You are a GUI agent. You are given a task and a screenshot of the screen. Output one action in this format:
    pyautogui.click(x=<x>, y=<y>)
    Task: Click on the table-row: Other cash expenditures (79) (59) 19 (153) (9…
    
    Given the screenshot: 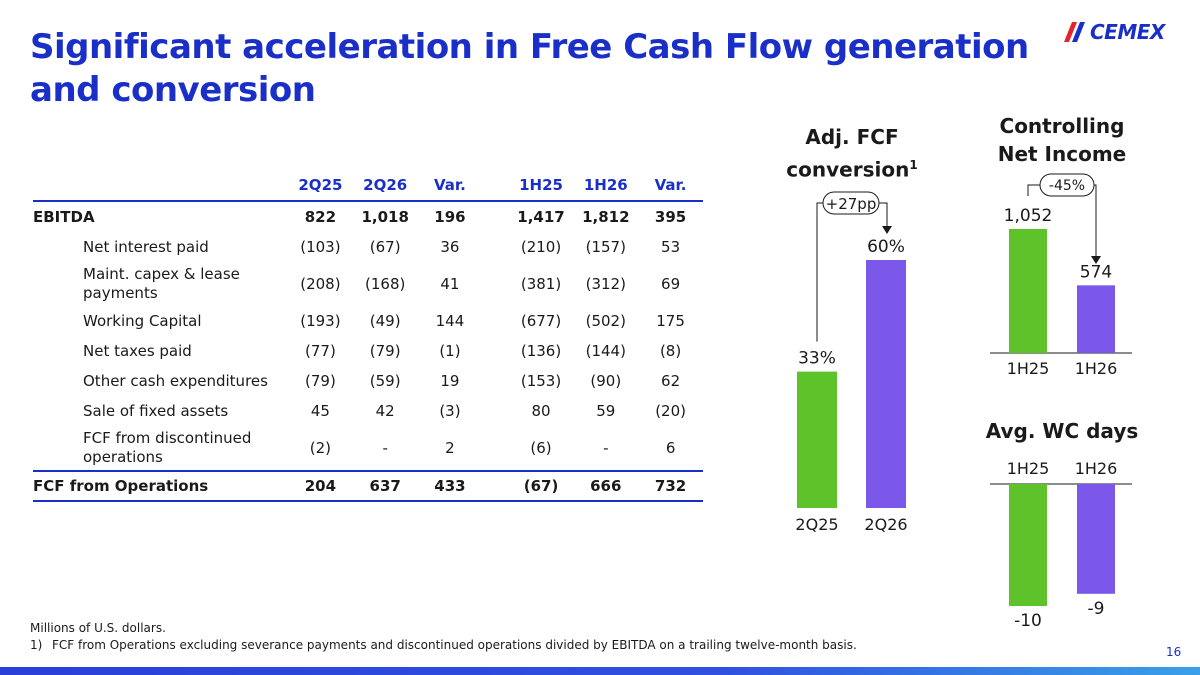 What is the action you would take?
    pyautogui.click(x=368, y=381)
    